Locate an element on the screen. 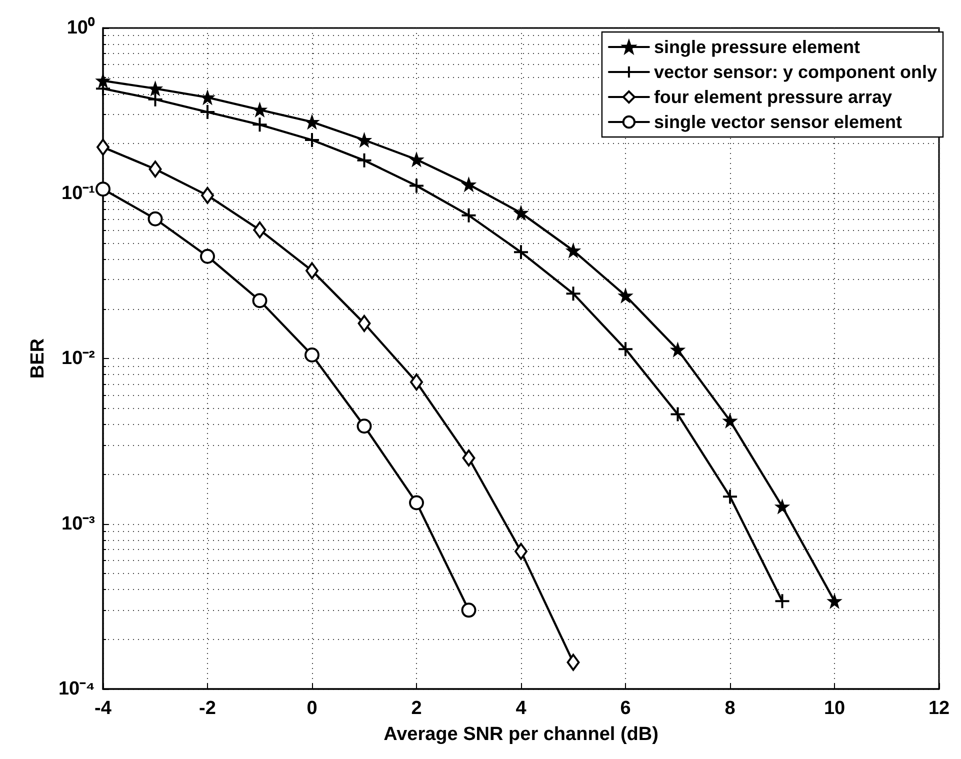  x-tick-label: 12 is located at coordinates (939, 708).